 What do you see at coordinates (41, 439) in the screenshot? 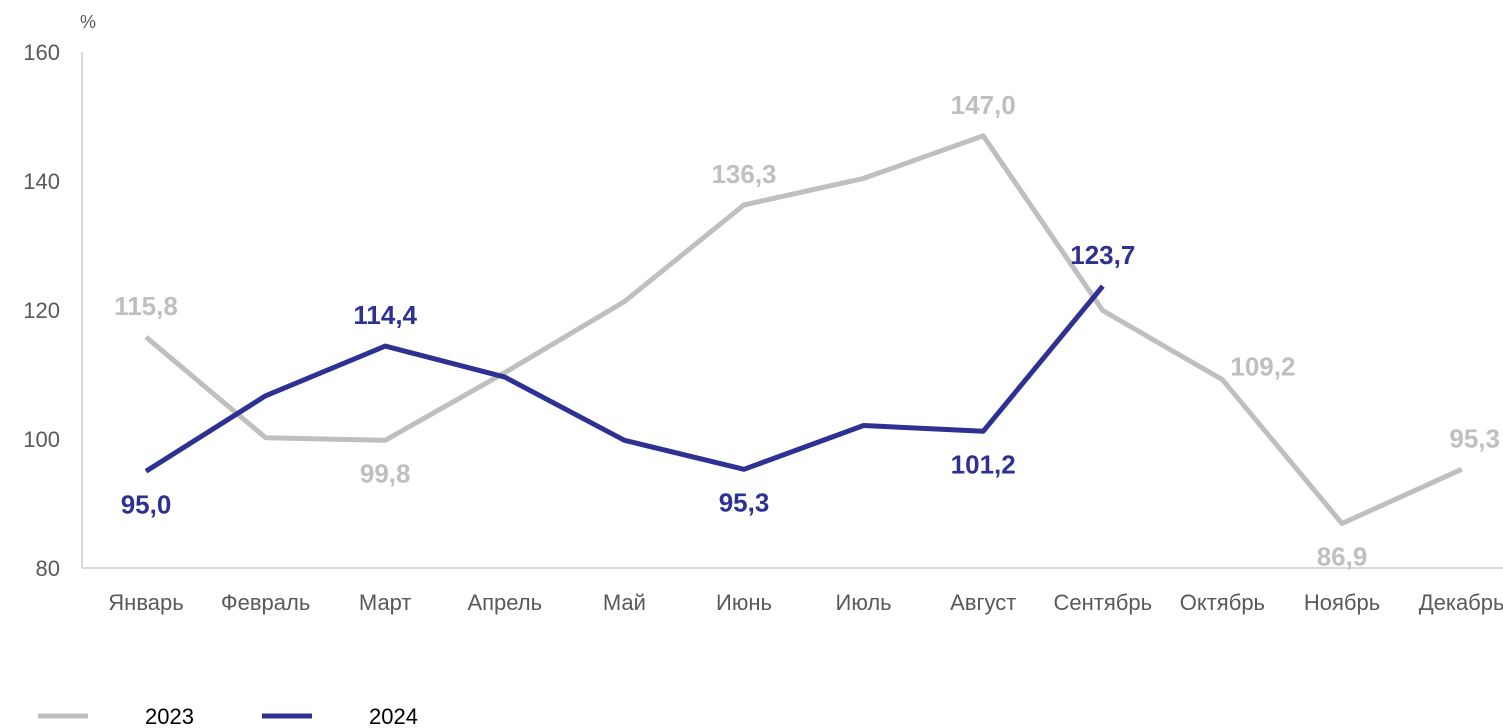
I see `y-tick-label: 100` at bounding box center [41, 439].